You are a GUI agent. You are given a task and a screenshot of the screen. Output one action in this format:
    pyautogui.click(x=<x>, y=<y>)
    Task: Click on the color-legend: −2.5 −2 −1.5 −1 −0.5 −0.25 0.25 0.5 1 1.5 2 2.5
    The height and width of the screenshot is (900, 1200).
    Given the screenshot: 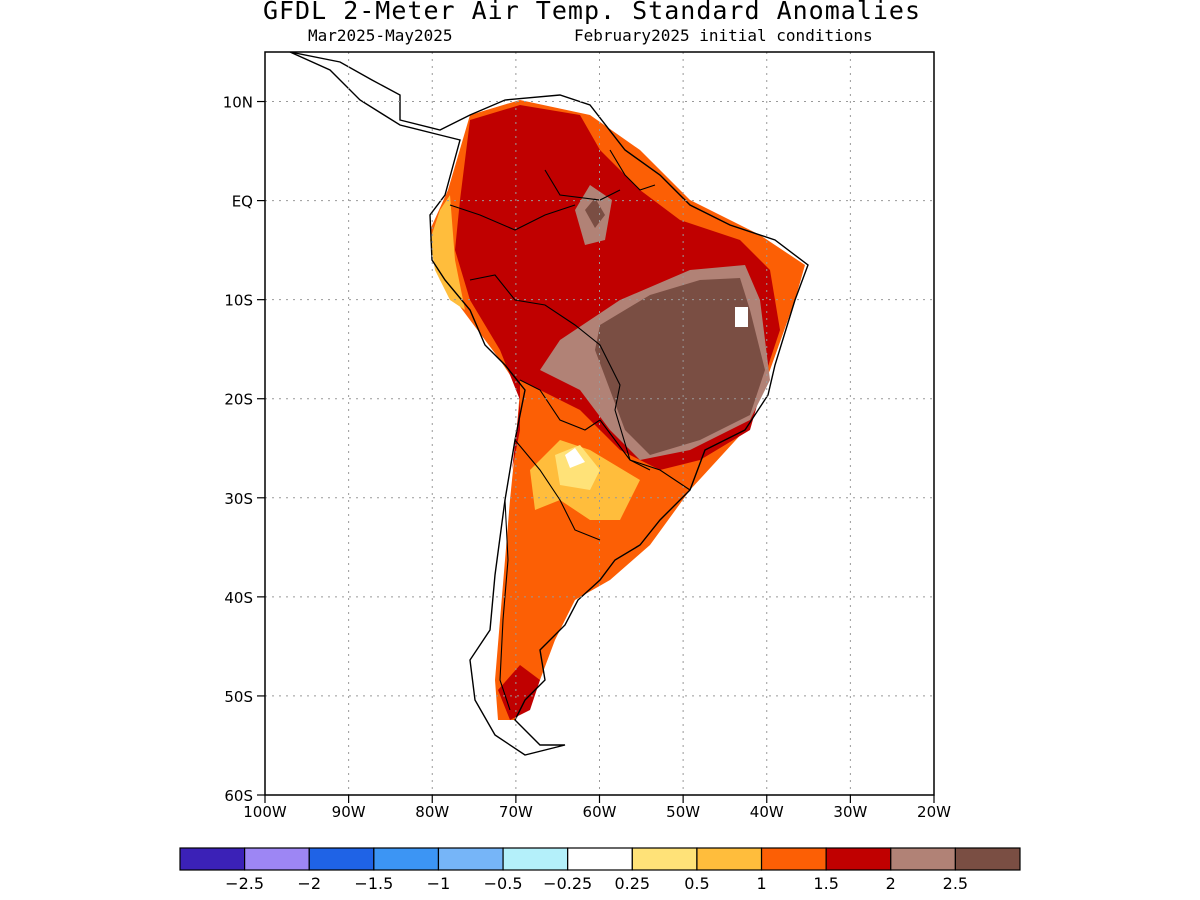 What is the action you would take?
    pyautogui.click(x=600, y=870)
    